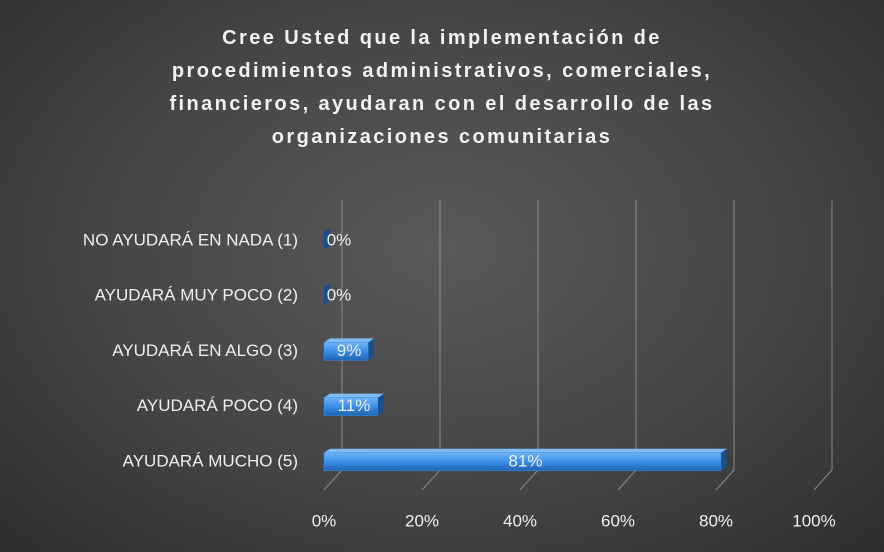 The height and width of the screenshot is (552, 884). What do you see at coordinates (190, 239) in the screenshot?
I see `y-tick-label: NO AYUDARÁ EN NADA (1)` at bounding box center [190, 239].